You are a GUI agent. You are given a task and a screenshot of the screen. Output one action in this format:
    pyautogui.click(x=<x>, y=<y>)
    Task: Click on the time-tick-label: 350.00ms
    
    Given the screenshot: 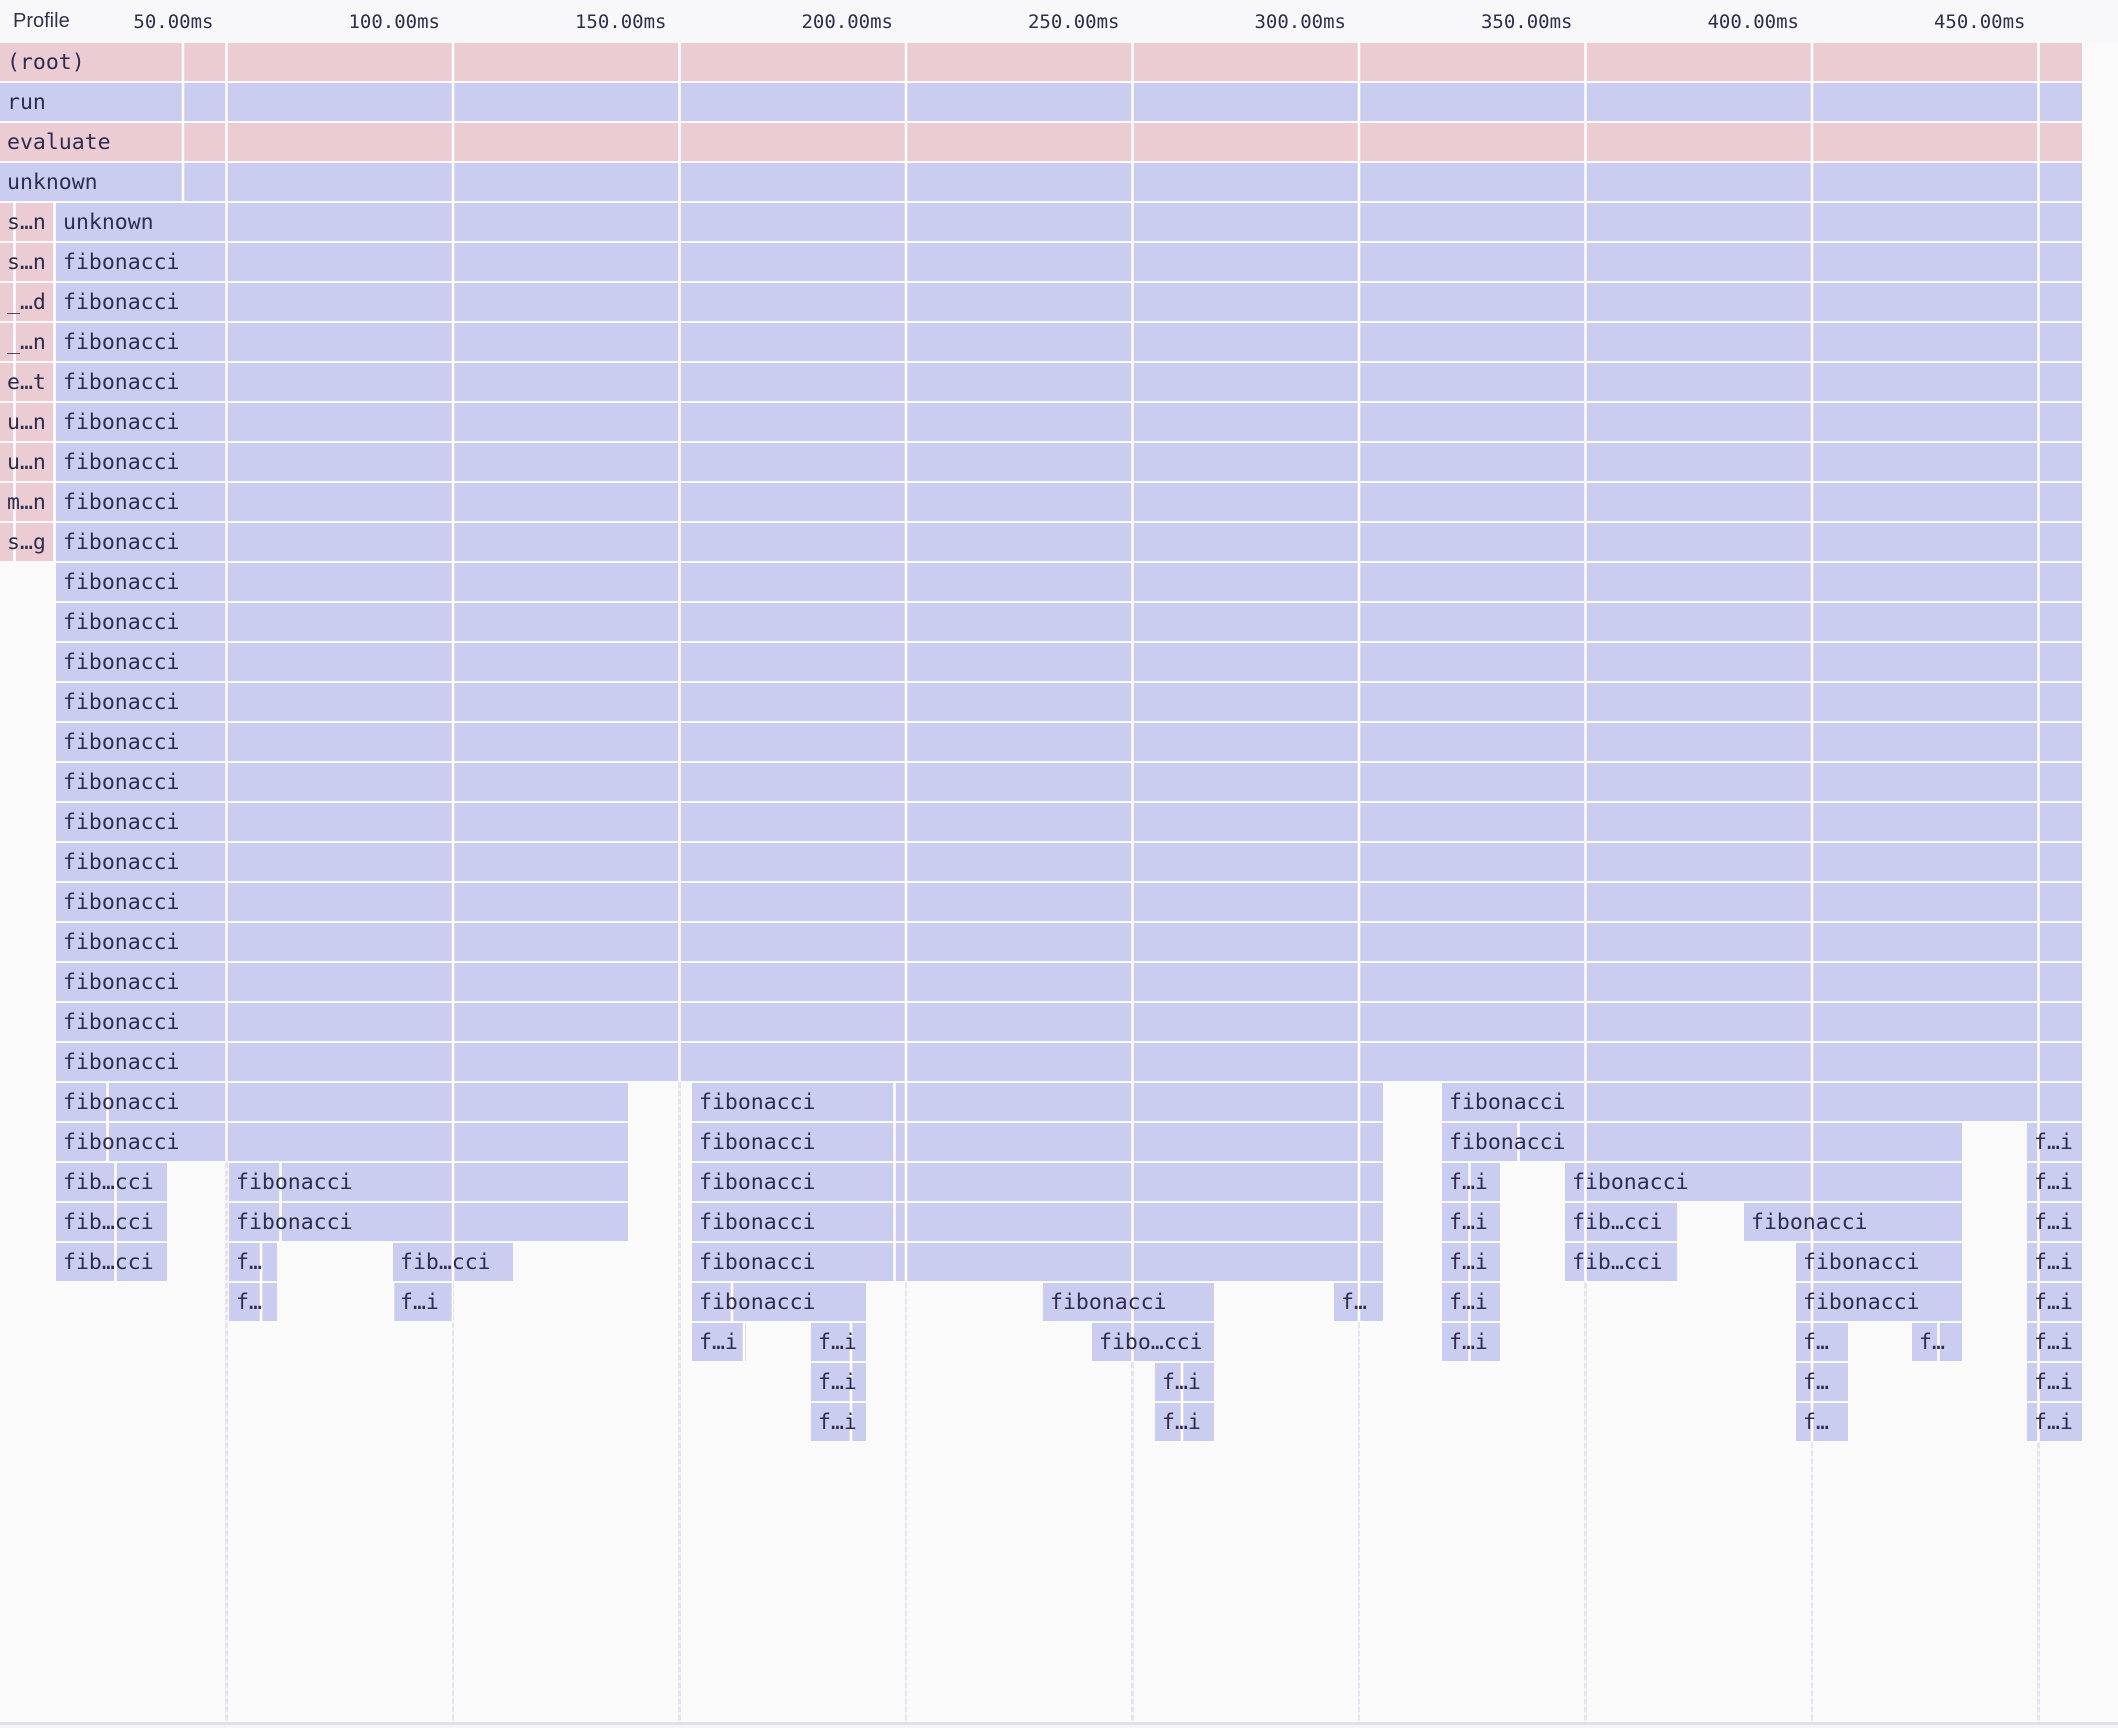 What is the action you would take?
    pyautogui.click(x=1526, y=21)
    